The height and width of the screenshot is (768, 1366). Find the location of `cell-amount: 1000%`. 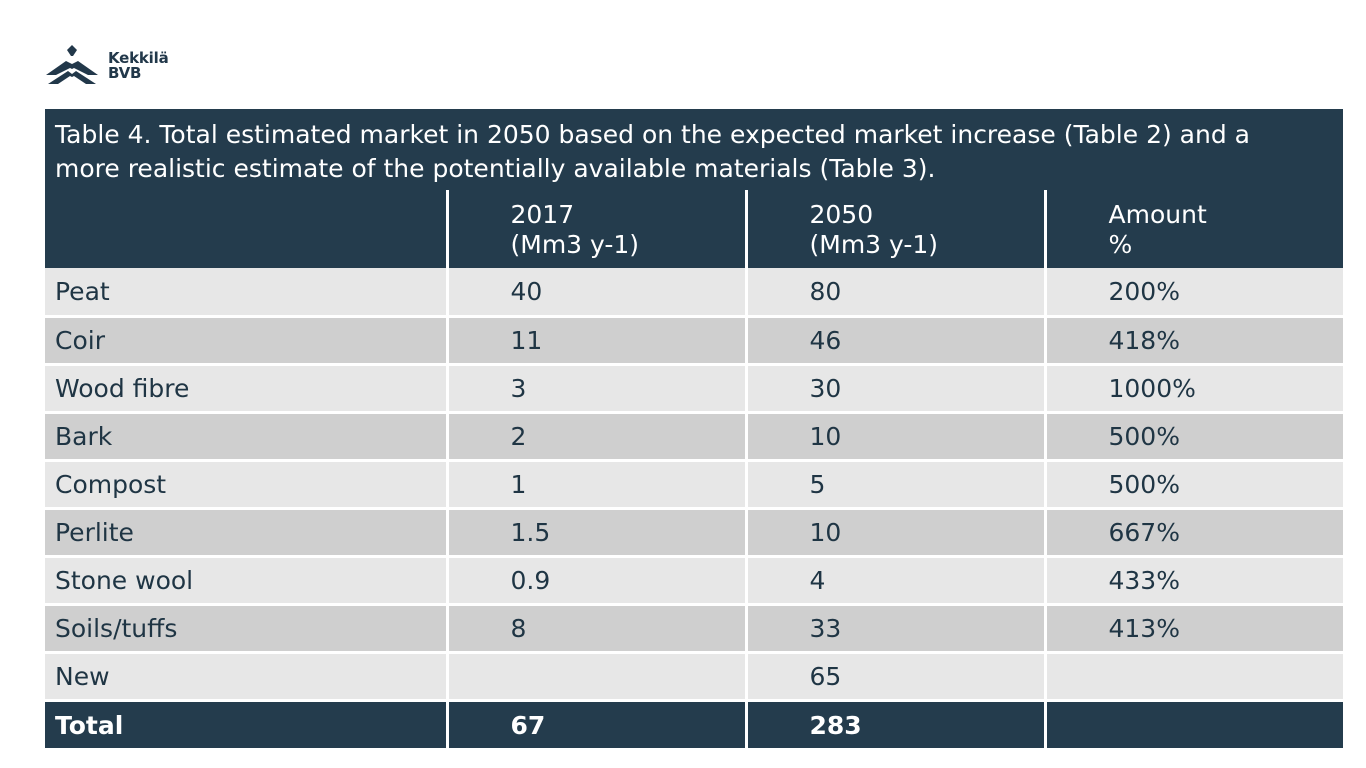

cell-amount: 1000% is located at coordinates (1194, 389).